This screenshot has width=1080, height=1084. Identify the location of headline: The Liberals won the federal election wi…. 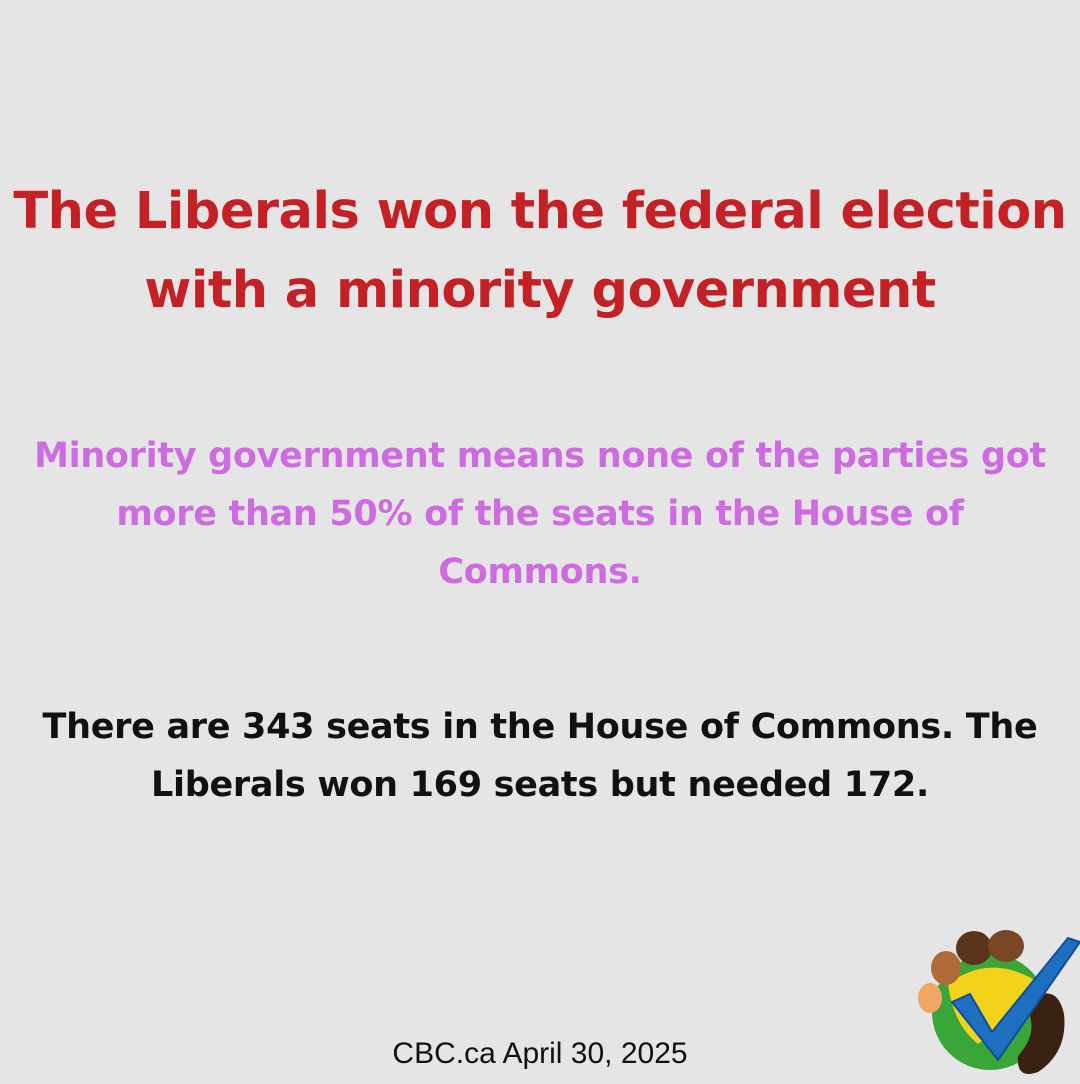
(540, 251).